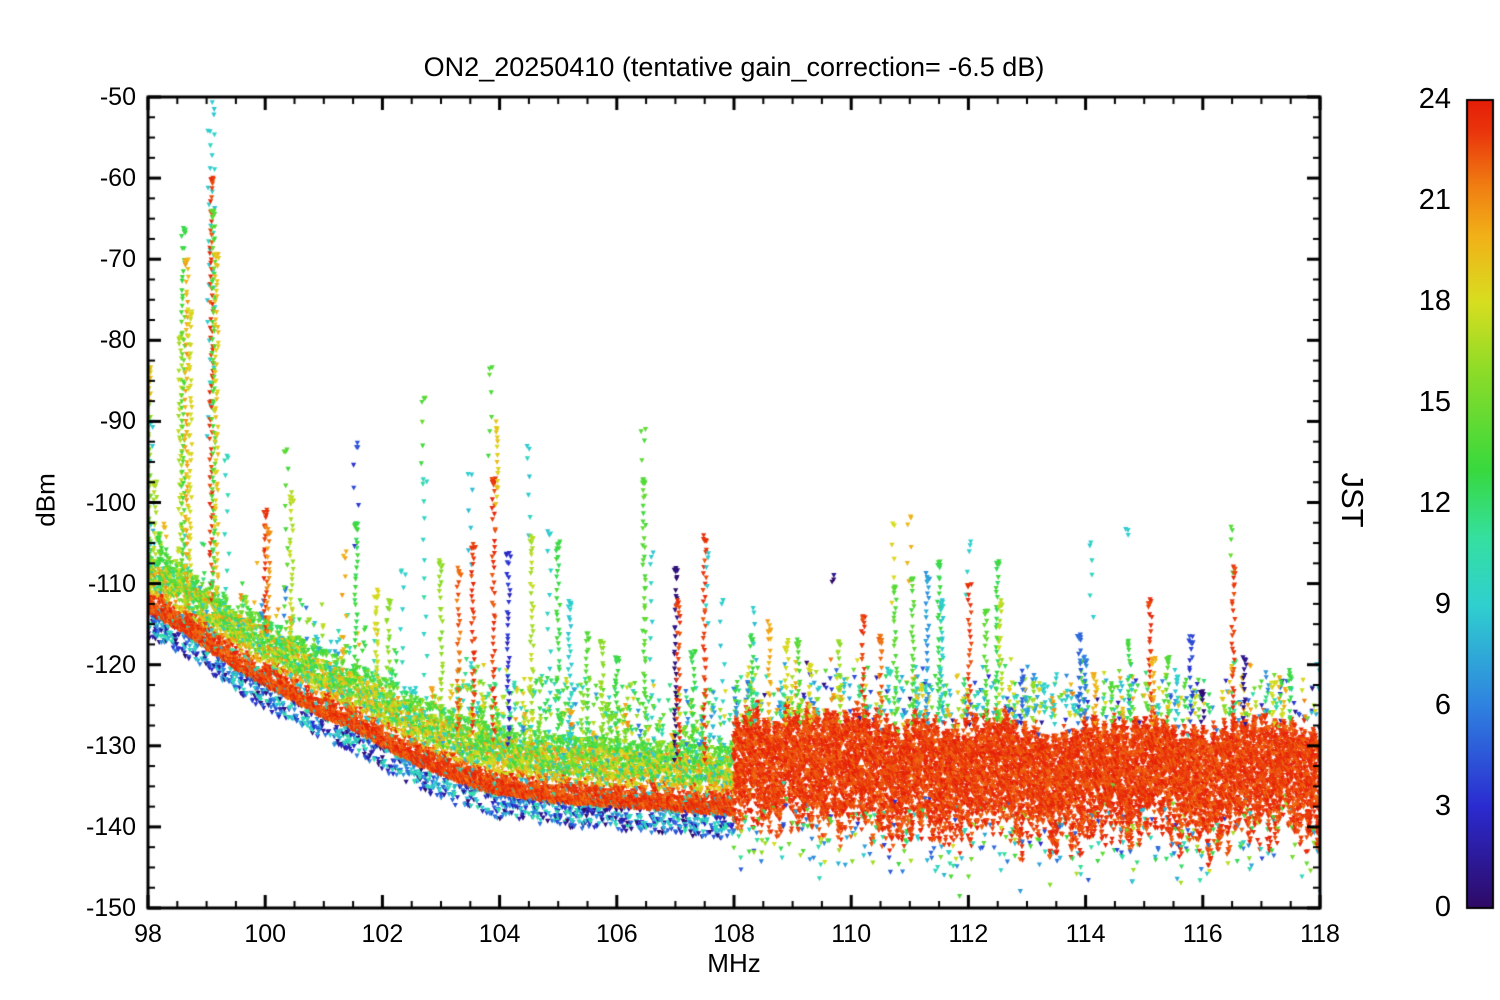  What do you see at coordinates (1202, 934) in the screenshot?
I see `x-tick-label: 116` at bounding box center [1202, 934].